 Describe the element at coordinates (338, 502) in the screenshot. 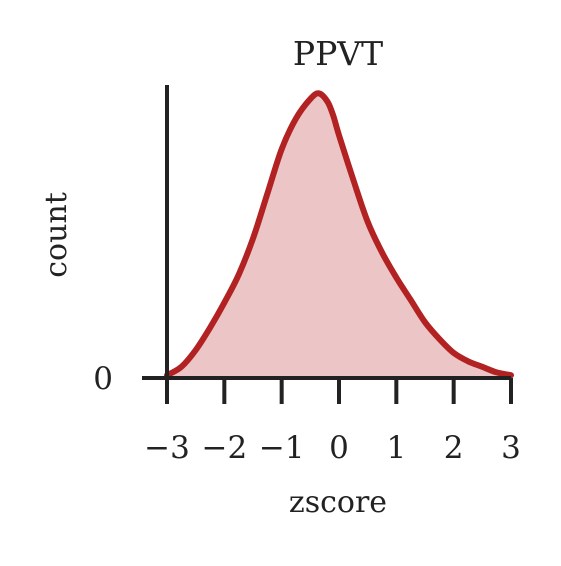

I see `x-axis-label: zscore` at that location.